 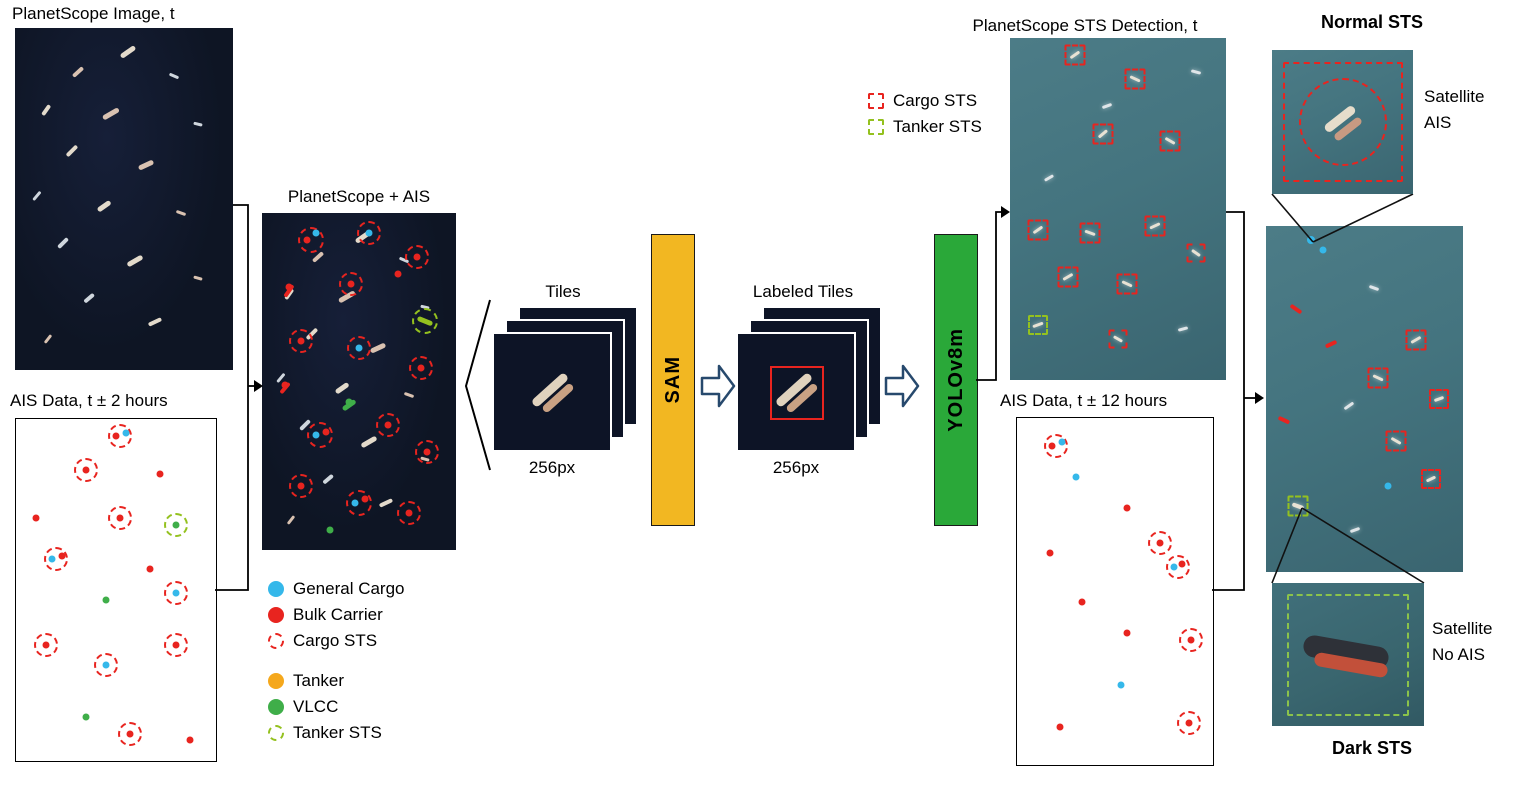 I want to click on detection-legend-cargo-sts: Cargo STS, so click(x=925, y=101).